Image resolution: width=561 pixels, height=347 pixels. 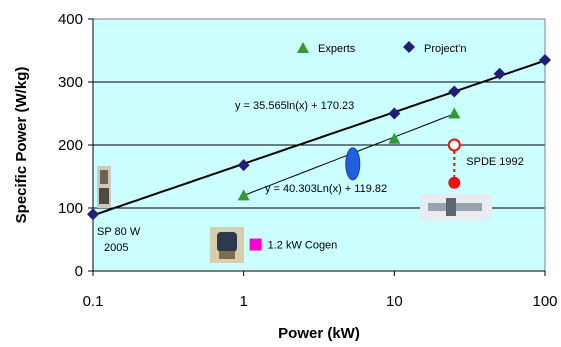 I want to click on sp80w-photo-image, so click(x=104, y=187).